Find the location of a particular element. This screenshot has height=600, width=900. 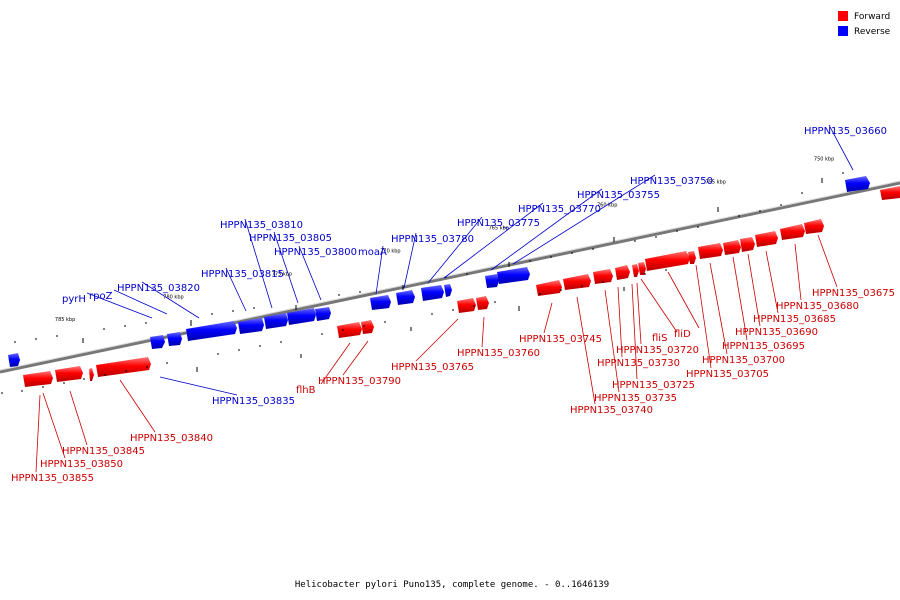

gene-label: HPPN135_03840 is located at coordinates (171, 438).